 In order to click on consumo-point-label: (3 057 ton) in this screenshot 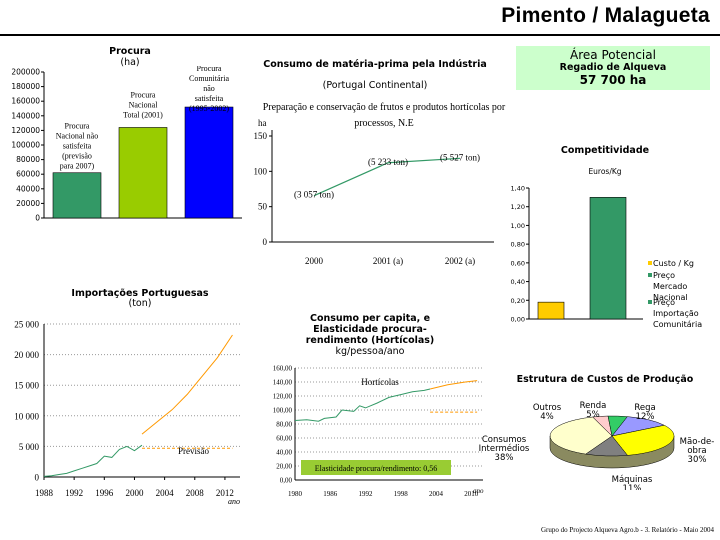, I will do `click(314, 195)`.